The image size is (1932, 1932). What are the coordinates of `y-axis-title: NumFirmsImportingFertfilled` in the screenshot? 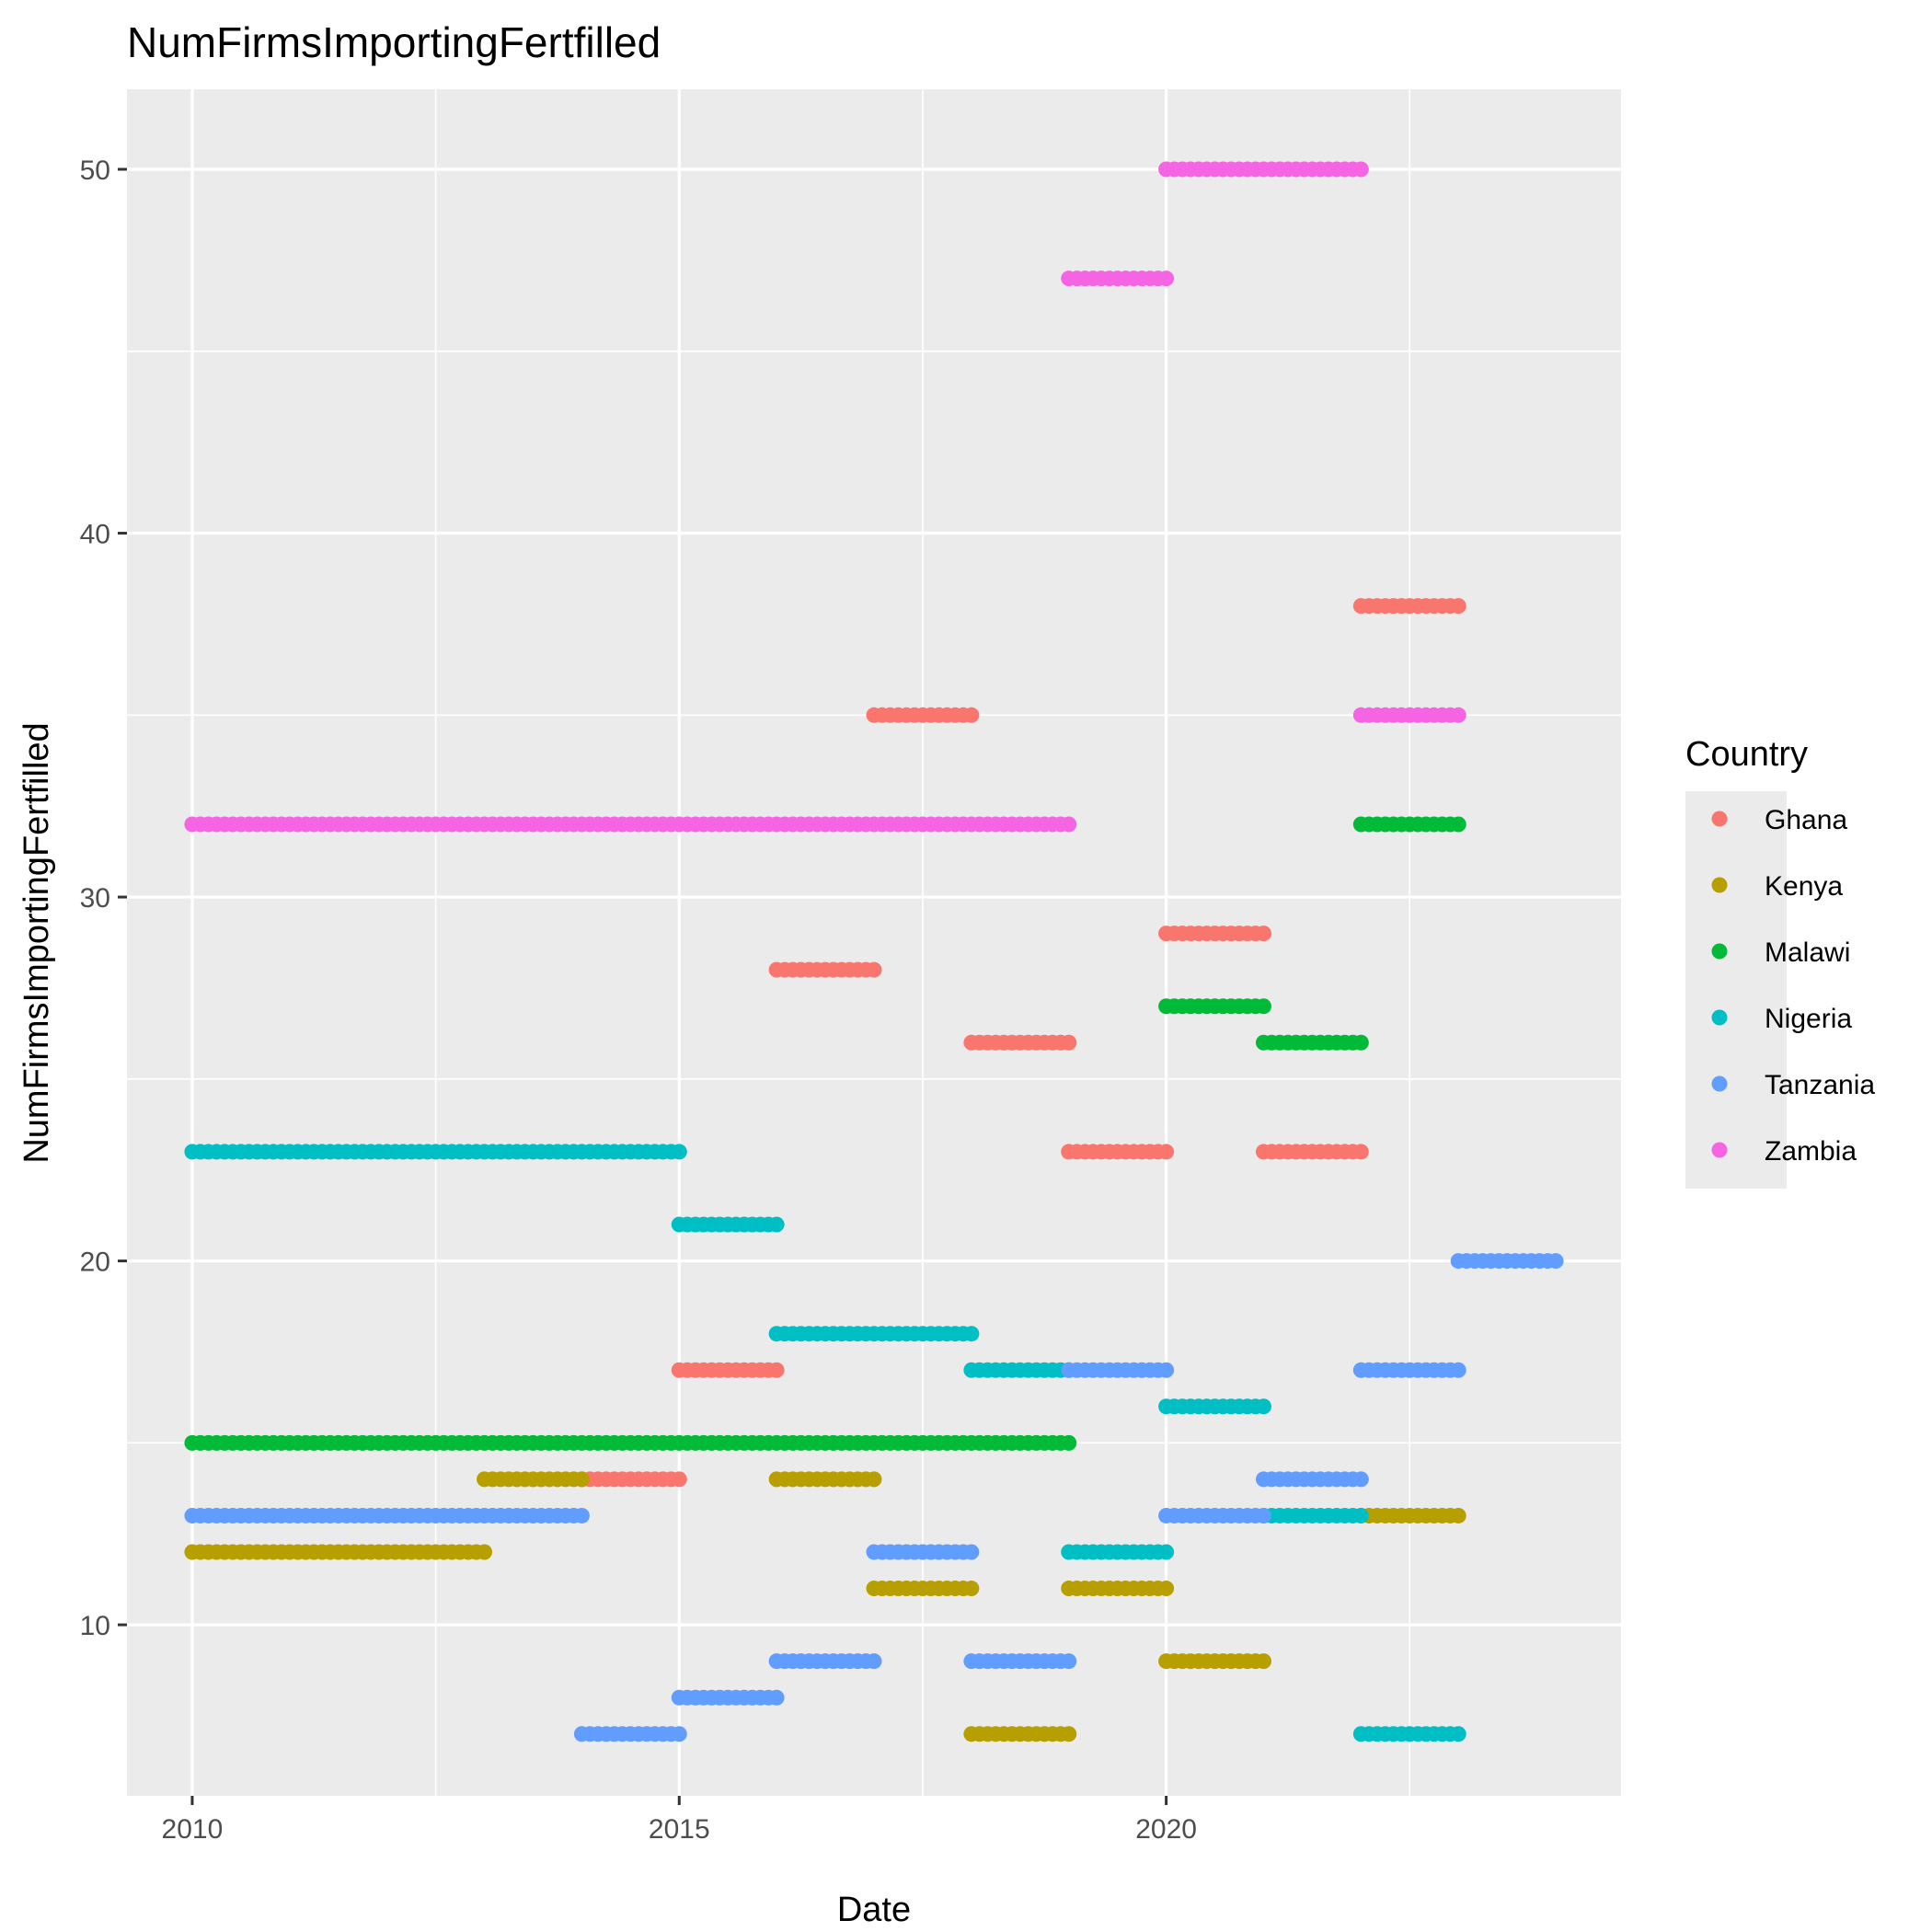 It's located at (36, 942).